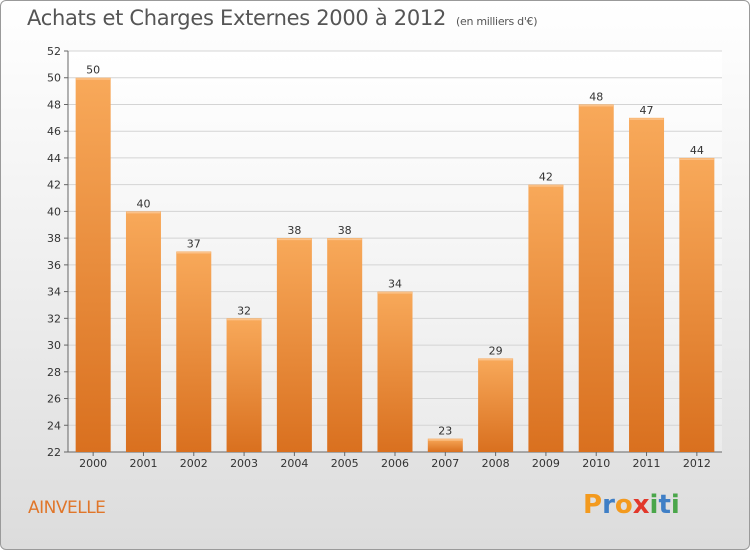 This screenshot has width=750, height=550. What do you see at coordinates (54, 345) in the screenshot?
I see `y-tick-label: 30` at bounding box center [54, 345].